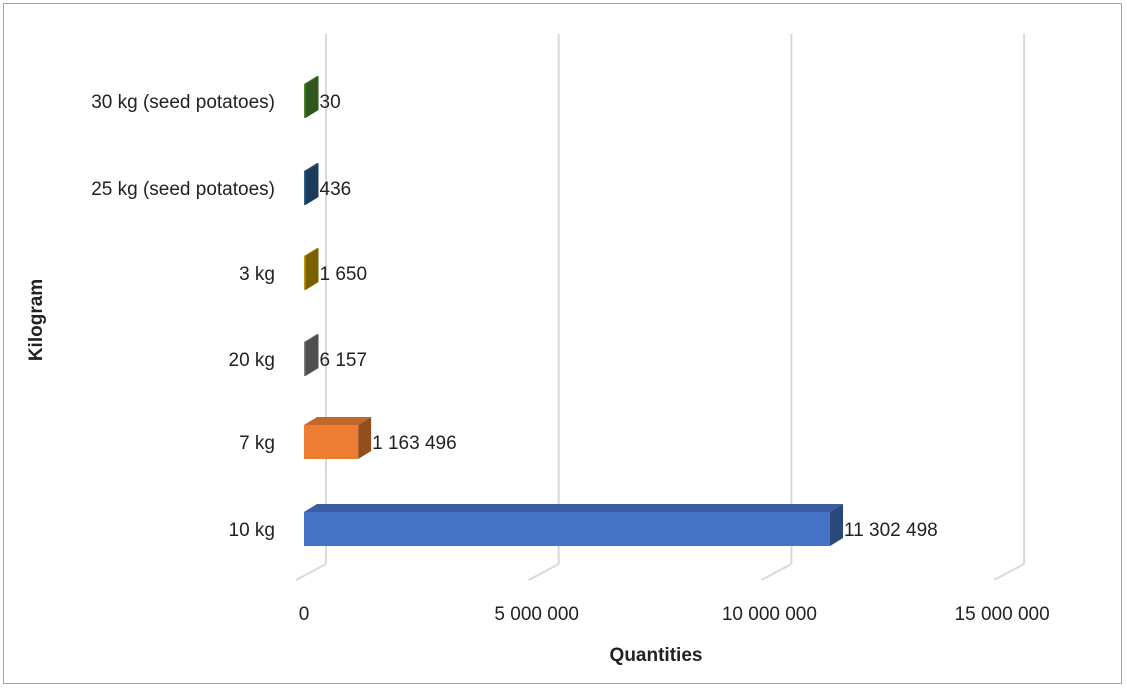  Describe the element at coordinates (257, 274) in the screenshot. I see `category-label: 3 kg` at that location.